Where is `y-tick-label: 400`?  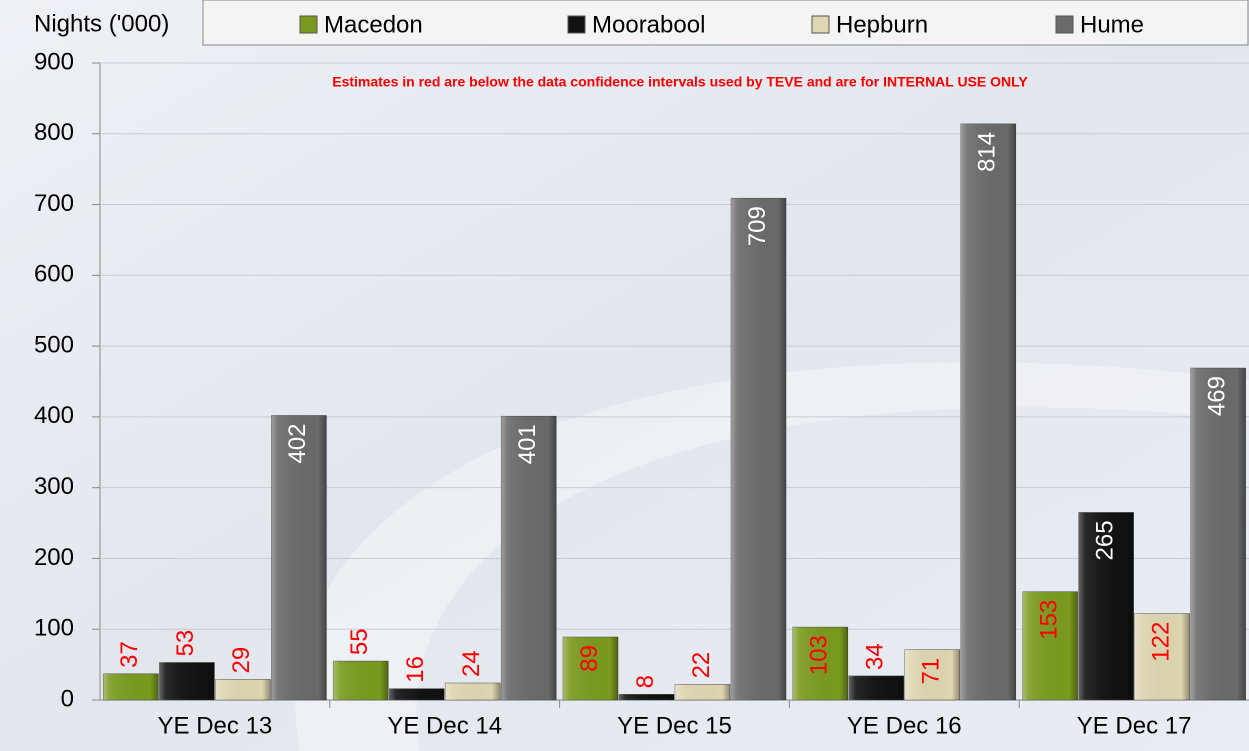 y-tick-label: 400 is located at coordinates (54, 415).